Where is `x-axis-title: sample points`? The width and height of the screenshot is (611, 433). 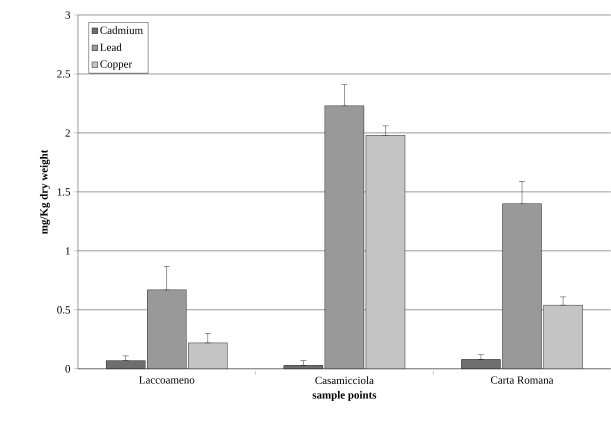 x-axis-title: sample points is located at coordinates (344, 396).